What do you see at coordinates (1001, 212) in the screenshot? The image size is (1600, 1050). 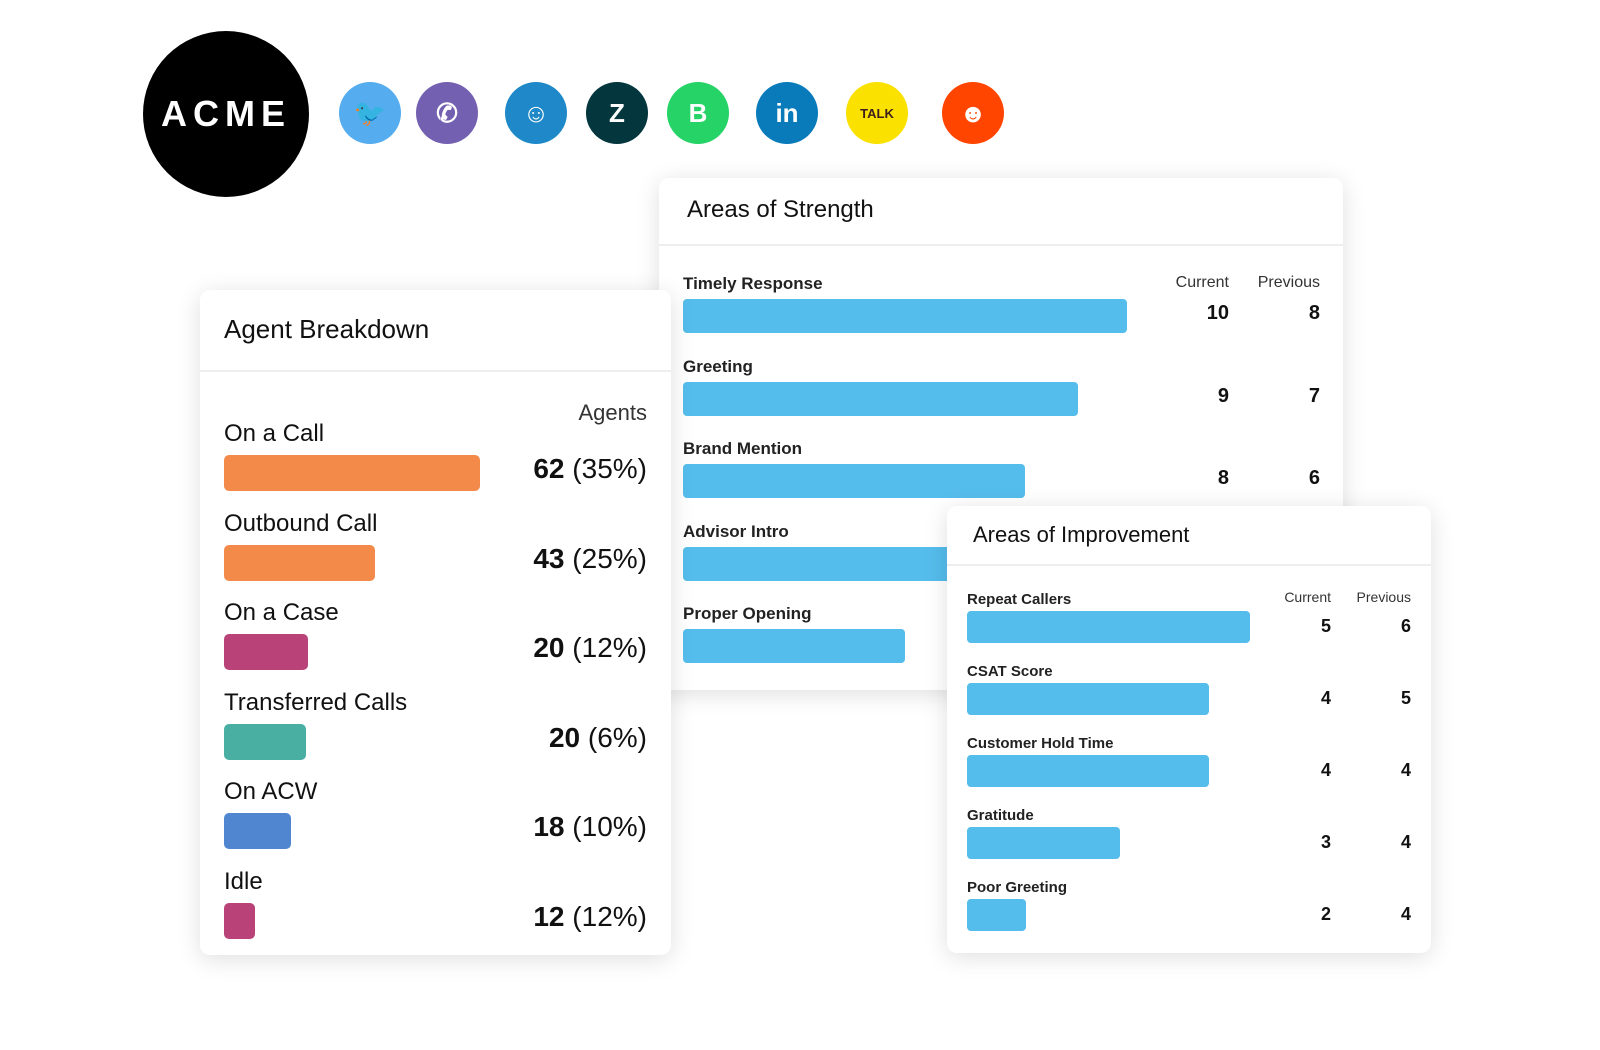 I see `card-title: Areas of Strength` at bounding box center [1001, 212].